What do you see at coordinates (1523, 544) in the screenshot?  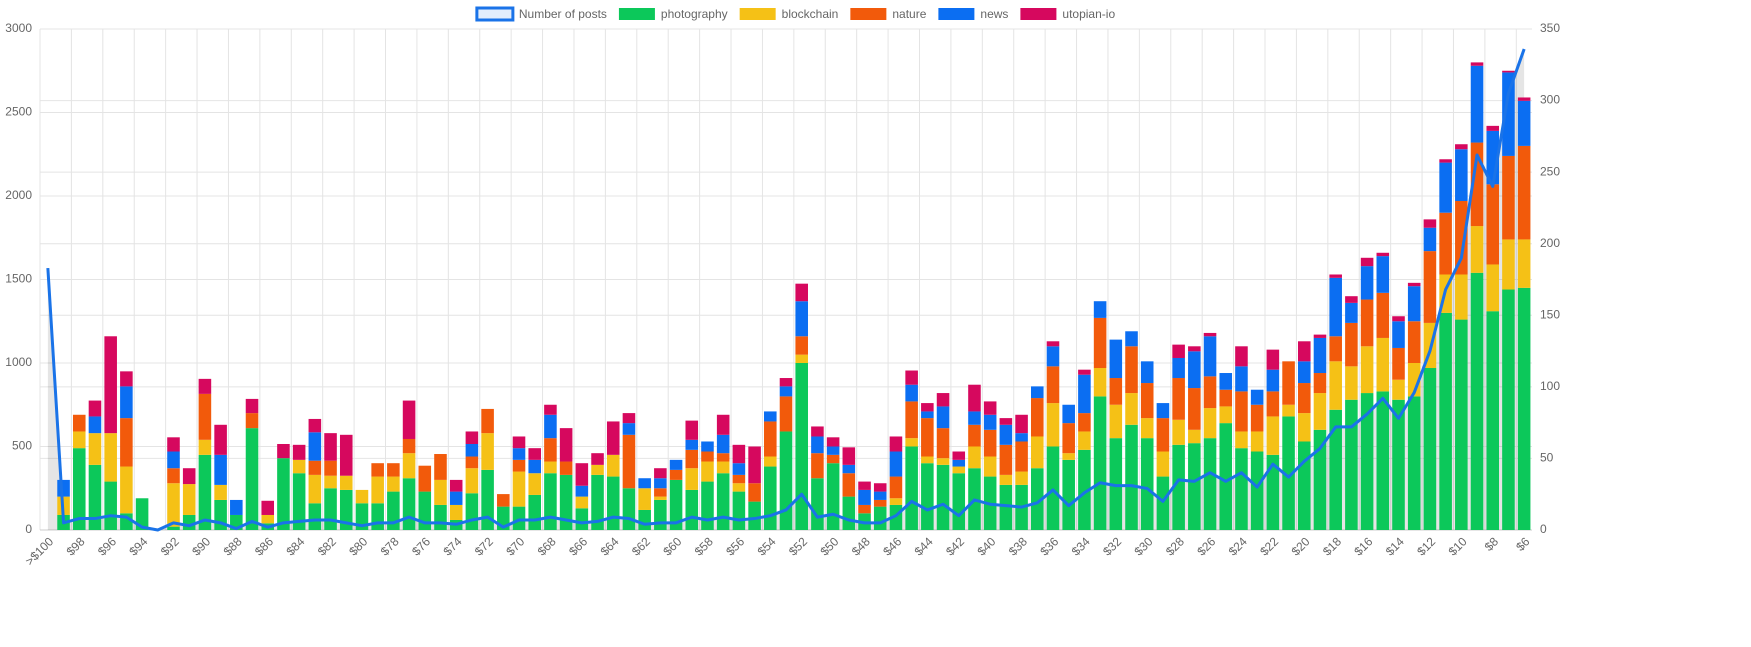 I see `x-tick-label: $6` at bounding box center [1523, 544].